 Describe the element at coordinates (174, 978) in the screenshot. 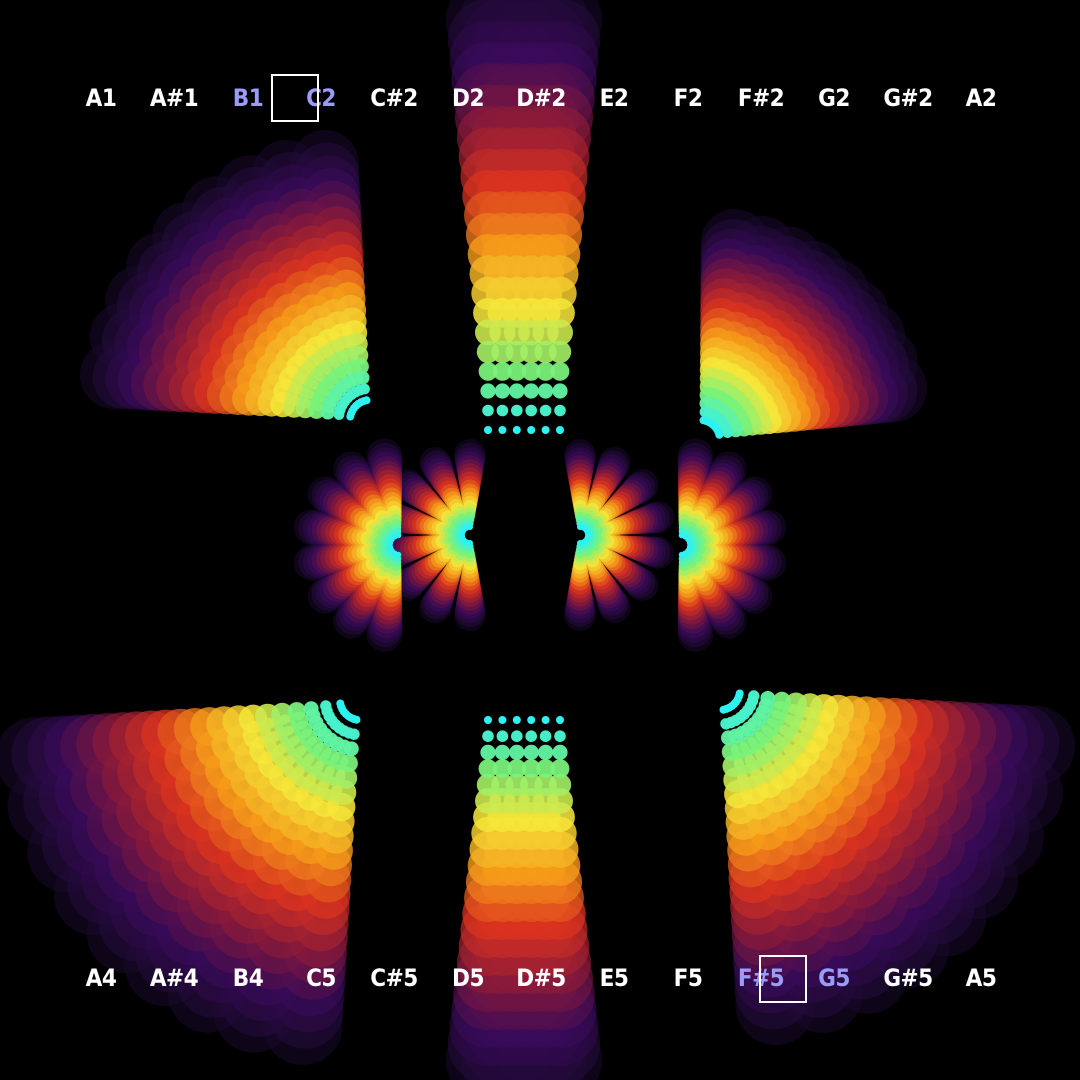

I see `note-a-sharp-4: A#4` at that location.